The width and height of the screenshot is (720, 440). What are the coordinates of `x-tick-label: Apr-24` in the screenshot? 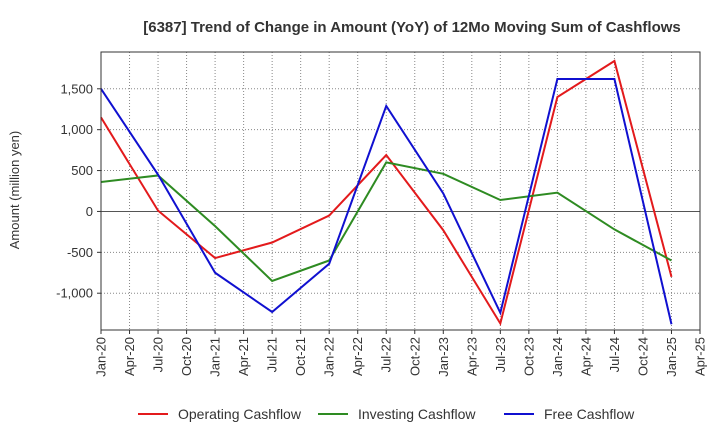 It's located at (585, 356).